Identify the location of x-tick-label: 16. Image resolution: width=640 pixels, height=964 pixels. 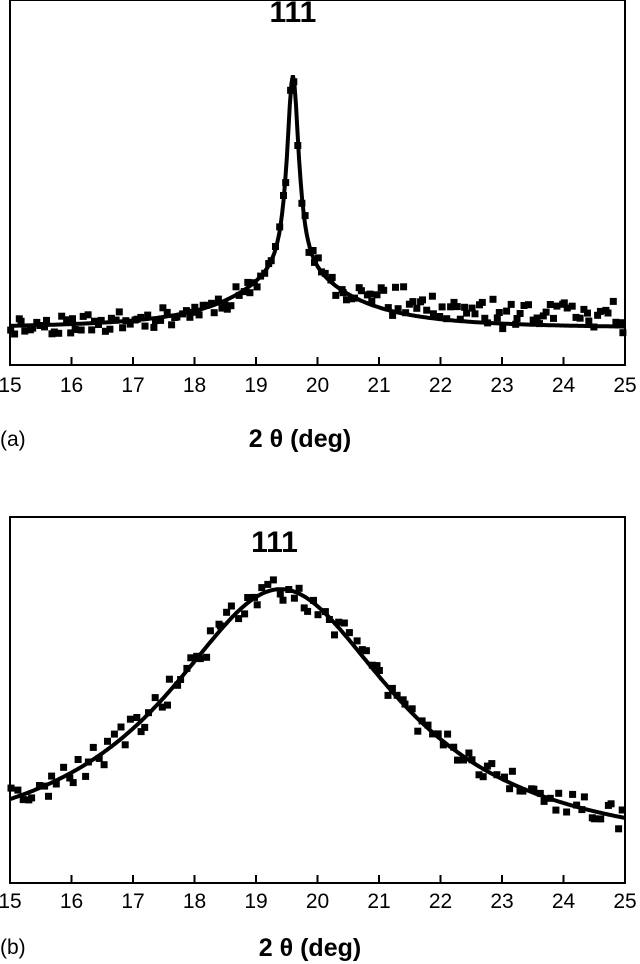
(71, 385).